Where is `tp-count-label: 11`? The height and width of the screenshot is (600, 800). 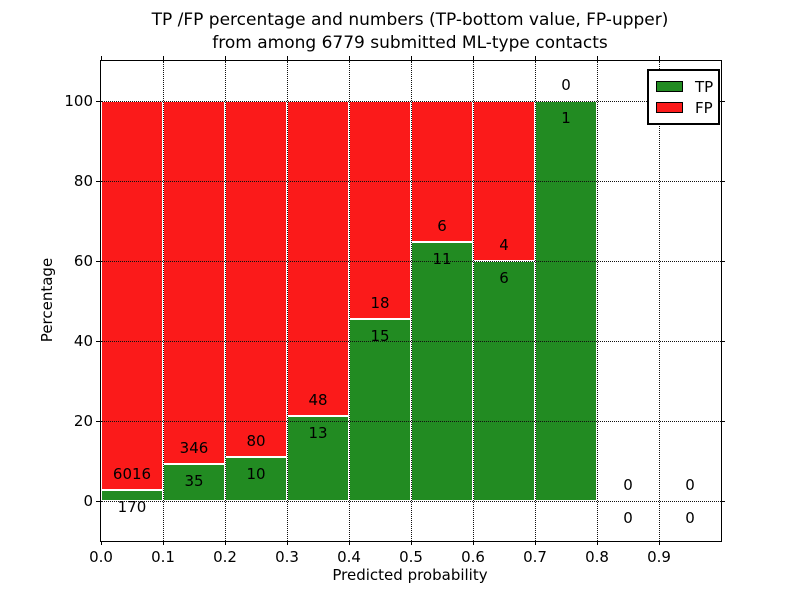
tp-count-label: 11 is located at coordinates (442, 259).